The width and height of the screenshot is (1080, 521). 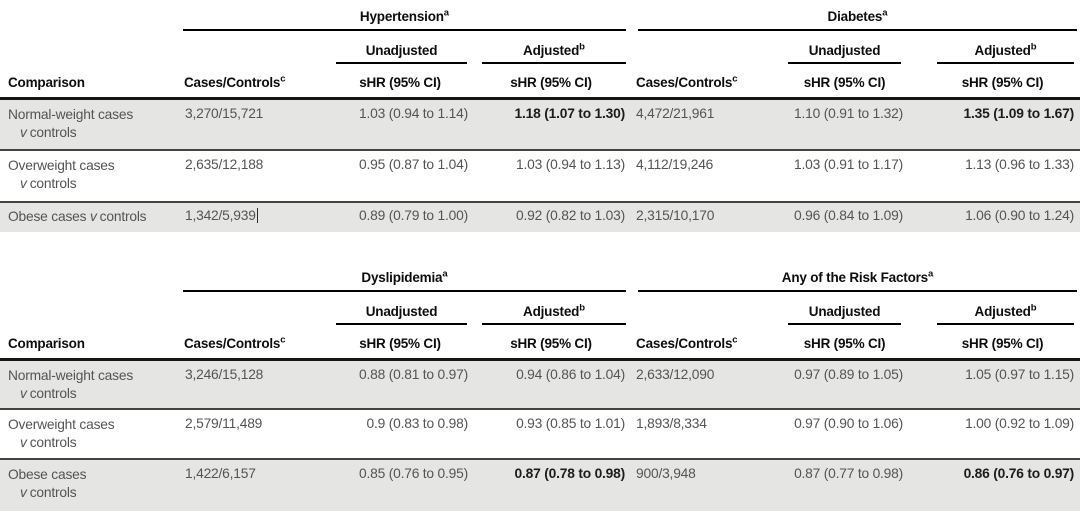 What do you see at coordinates (854, 124) in the screenshot?
I see `shr-unadjusted-cell: 1.10 (0.91 to 1.32)` at bounding box center [854, 124].